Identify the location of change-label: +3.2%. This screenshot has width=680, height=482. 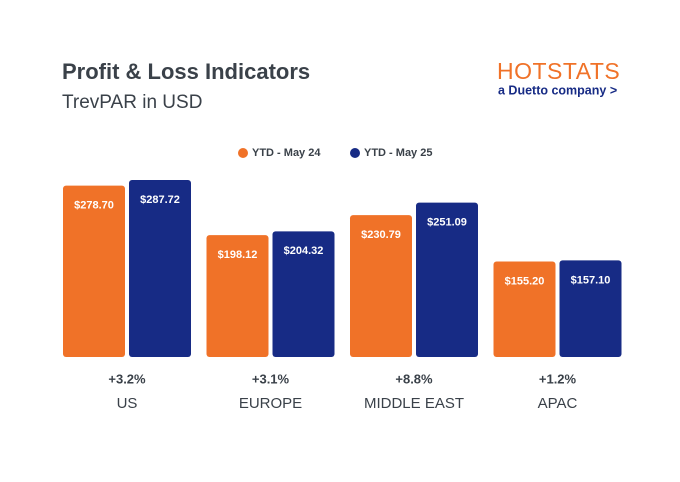
(127, 378).